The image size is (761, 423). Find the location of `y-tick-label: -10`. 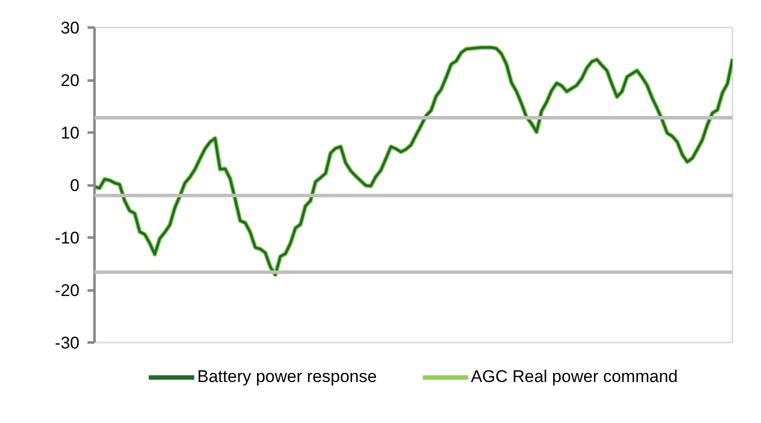

y-tick-label: -10 is located at coordinates (67, 238).